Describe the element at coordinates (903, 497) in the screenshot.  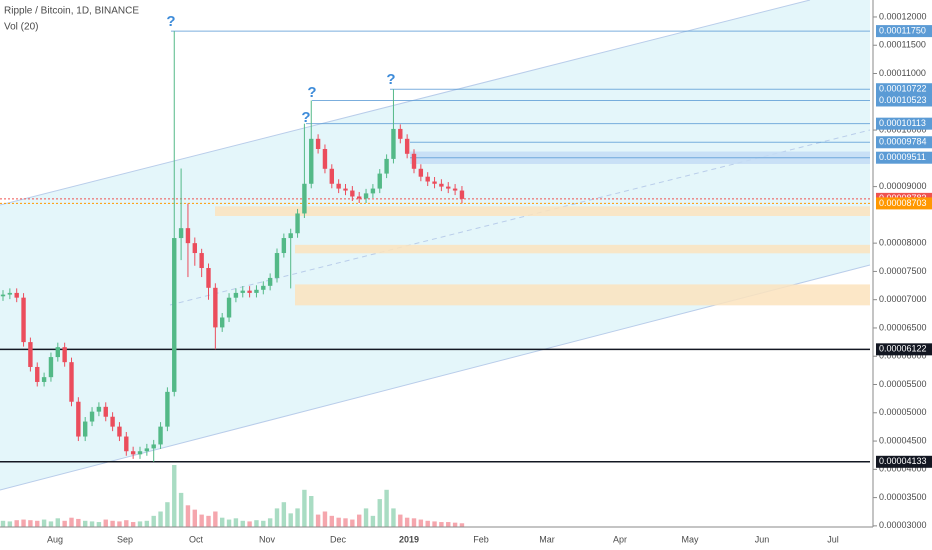
I see `y-tick-label: 0.00003500` at that location.